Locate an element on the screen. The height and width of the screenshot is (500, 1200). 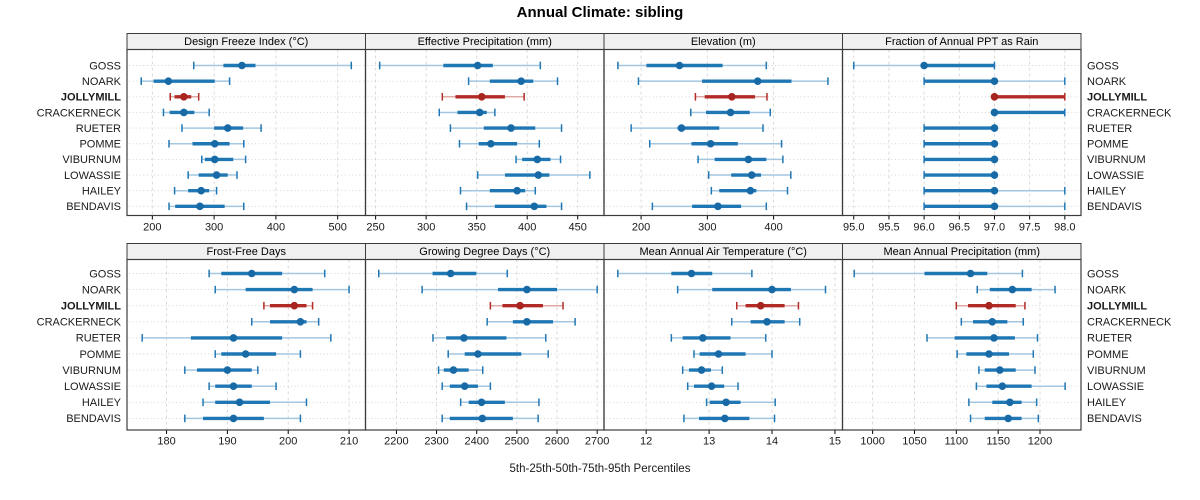
panel-title: Growing Degree Days (°C) is located at coordinates (484, 252).